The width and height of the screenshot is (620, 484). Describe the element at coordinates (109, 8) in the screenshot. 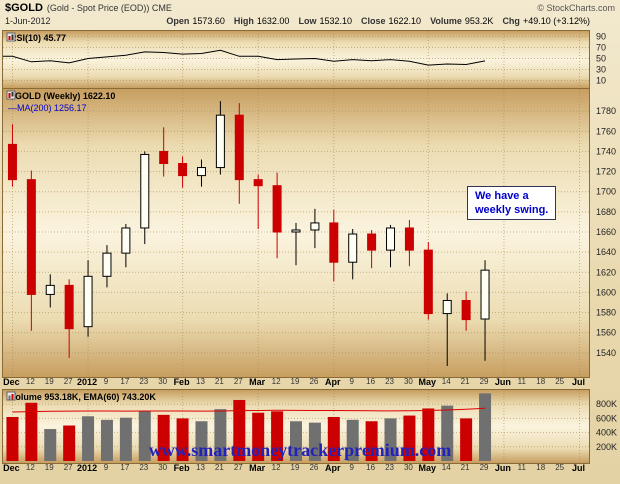

I see `ticker-description: (Gold - Spot Price (EOD)) CME` at that location.